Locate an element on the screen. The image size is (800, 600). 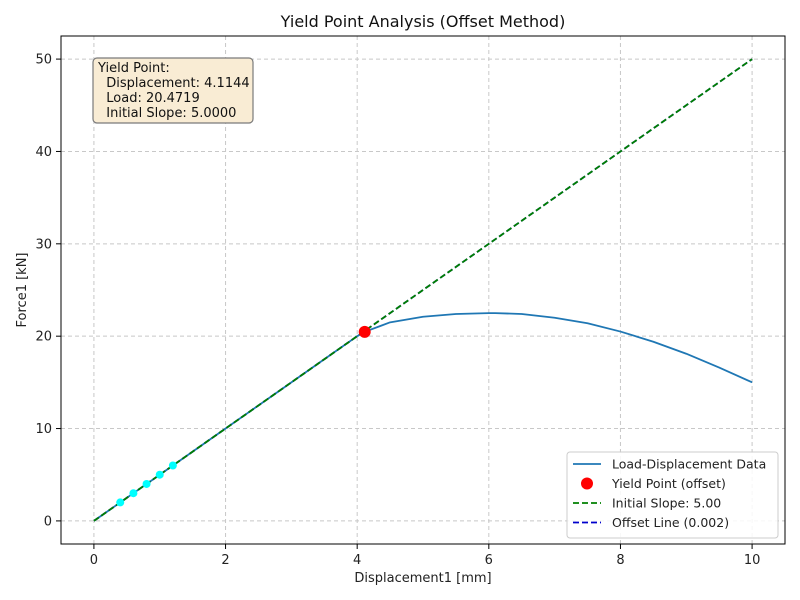
x-axis-label: Displacement1 [mm] is located at coordinates (422, 578).